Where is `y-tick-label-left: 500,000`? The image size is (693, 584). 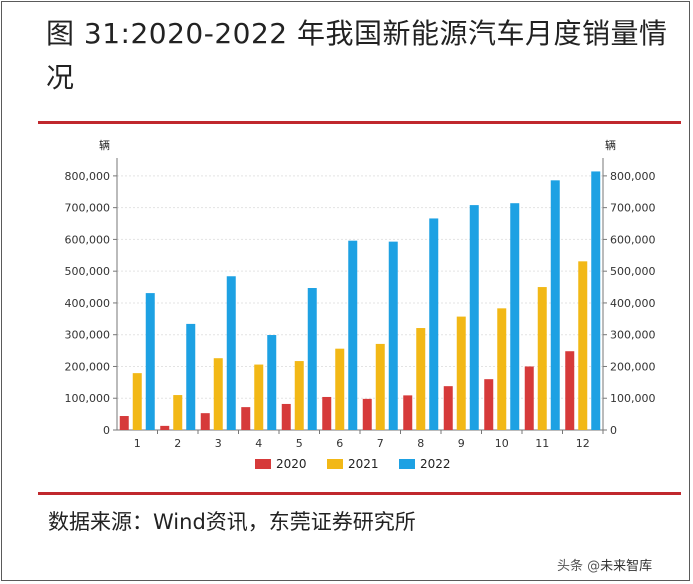
y-tick-label-left: 500,000 is located at coordinates (88, 271).